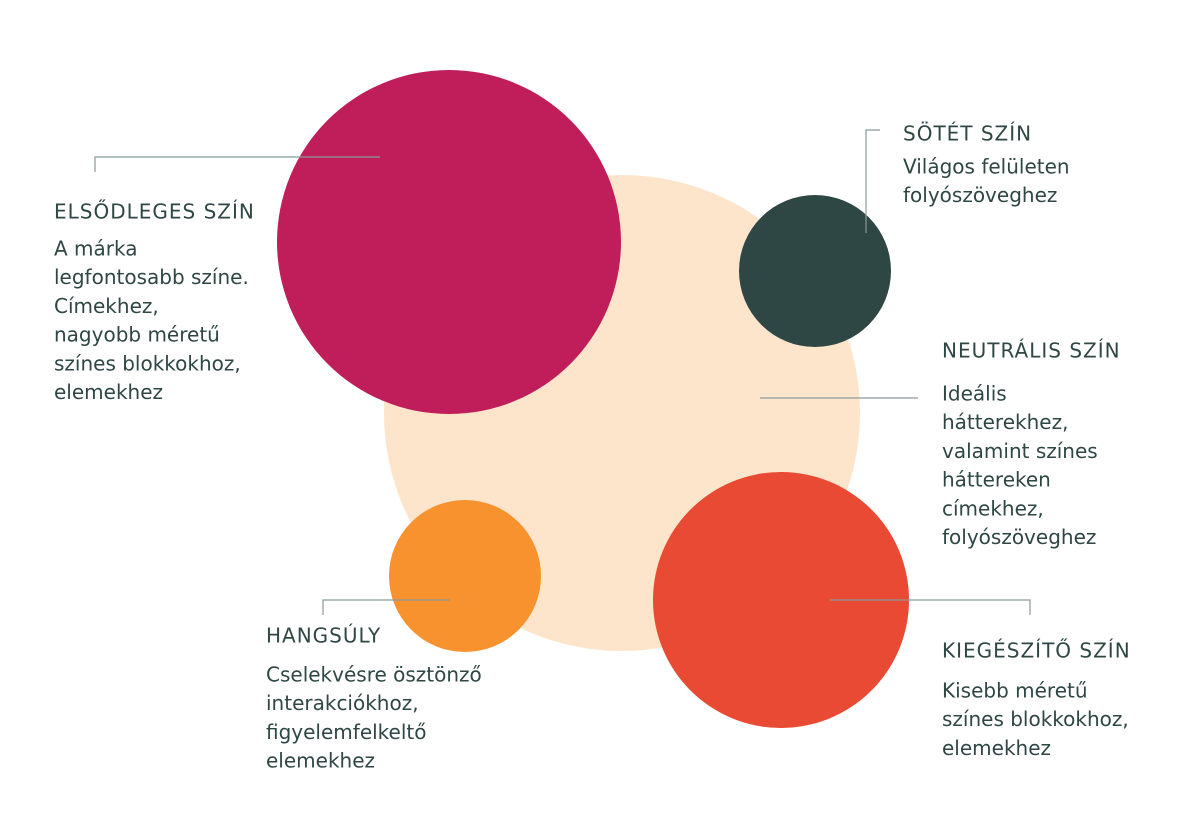 This screenshot has width=1200, height=838. I want to click on item-description: valamint színes, so click(1020, 451).